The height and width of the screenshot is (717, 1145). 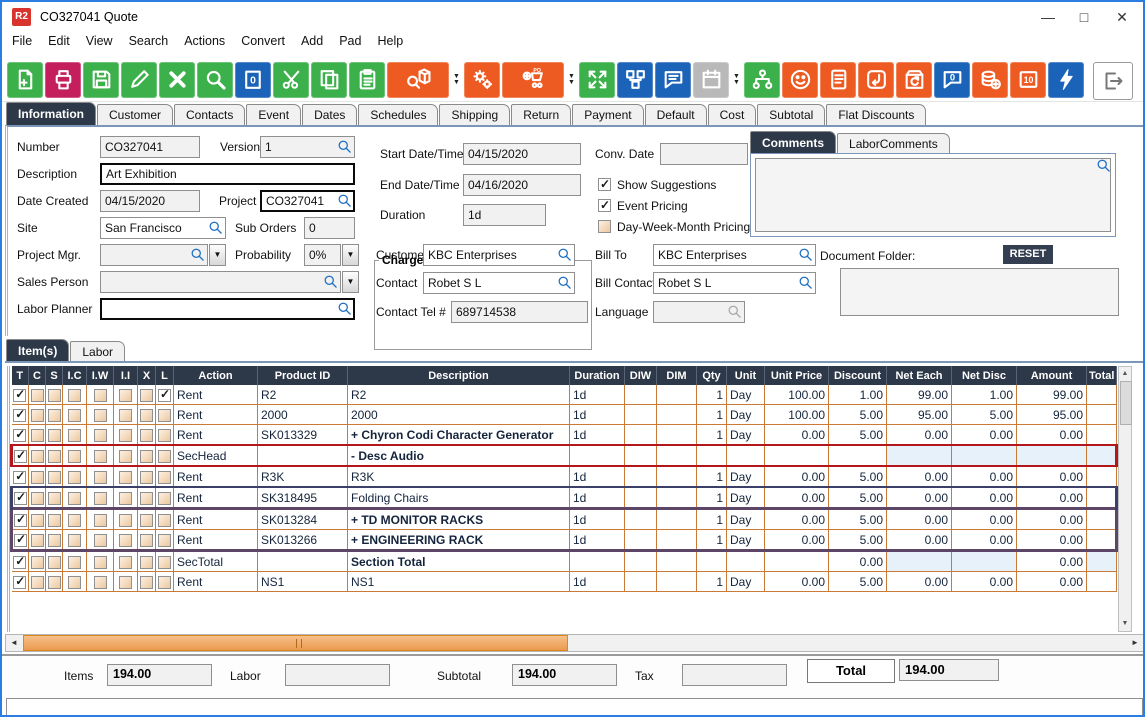 What do you see at coordinates (215, 455) in the screenshot?
I see `cell-action: SecHead` at bounding box center [215, 455].